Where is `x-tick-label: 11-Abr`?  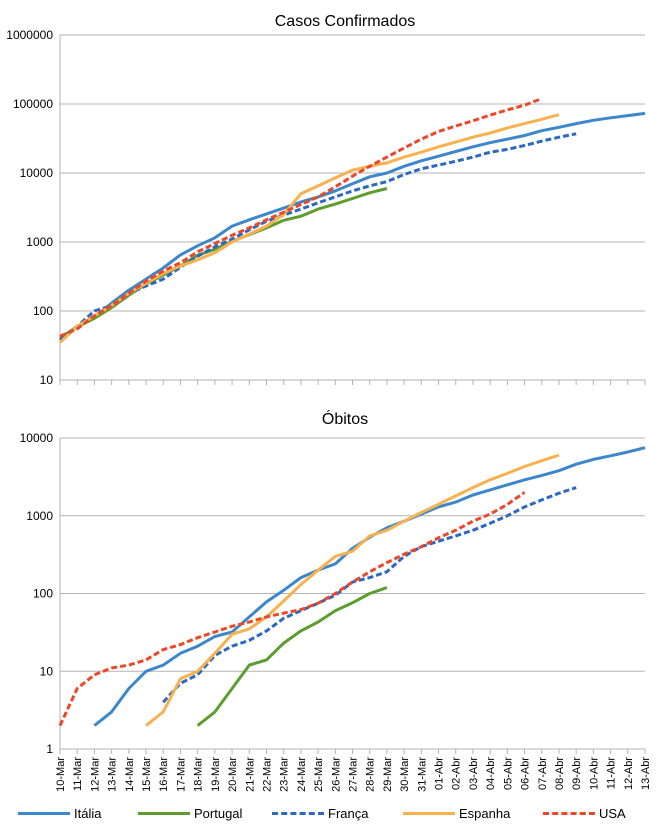
x-tick-label: 11-Abr is located at coordinates (612, 773).